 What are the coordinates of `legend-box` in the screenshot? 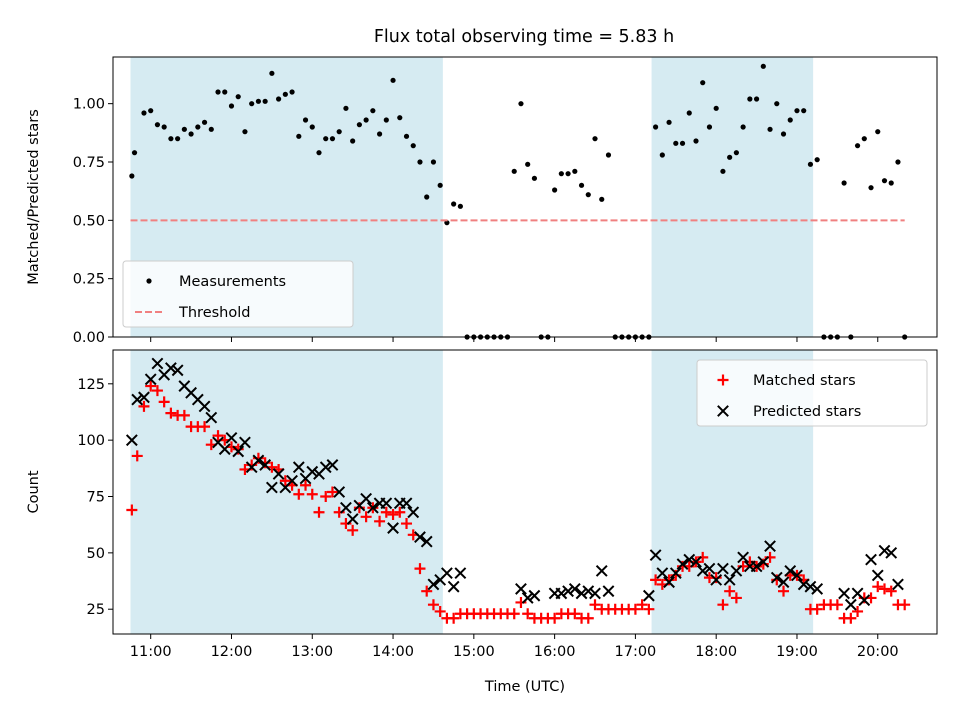 It's located at (812, 393).